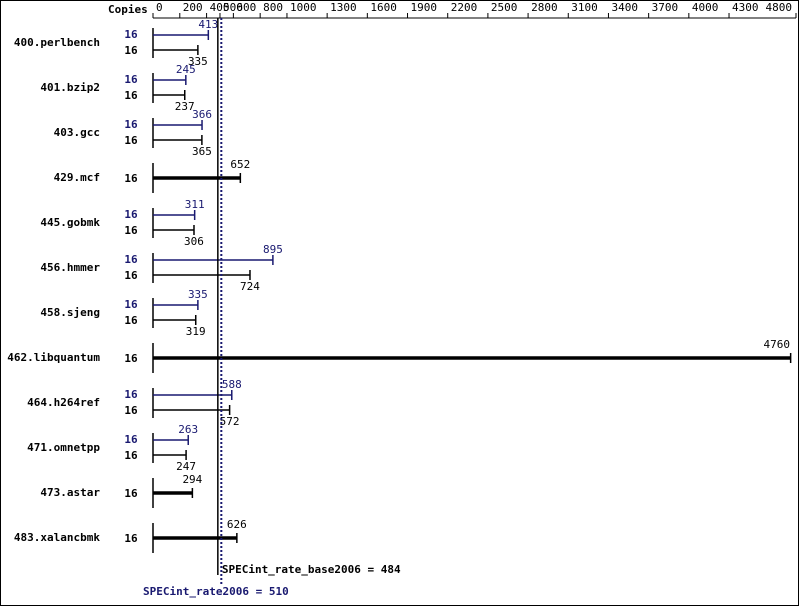 Image resolution: width=799 pixels, height=606 pixels. What do you see at coordinates (196, 331) in the screenshot?
I see `value-label: 319` at bounding box center [196, 331].